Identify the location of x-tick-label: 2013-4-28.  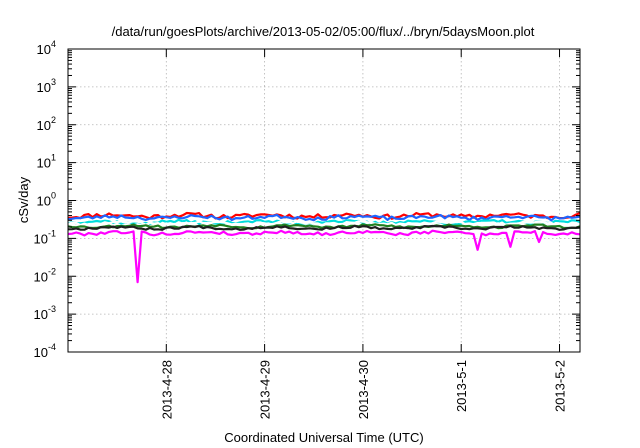
(166, 389).